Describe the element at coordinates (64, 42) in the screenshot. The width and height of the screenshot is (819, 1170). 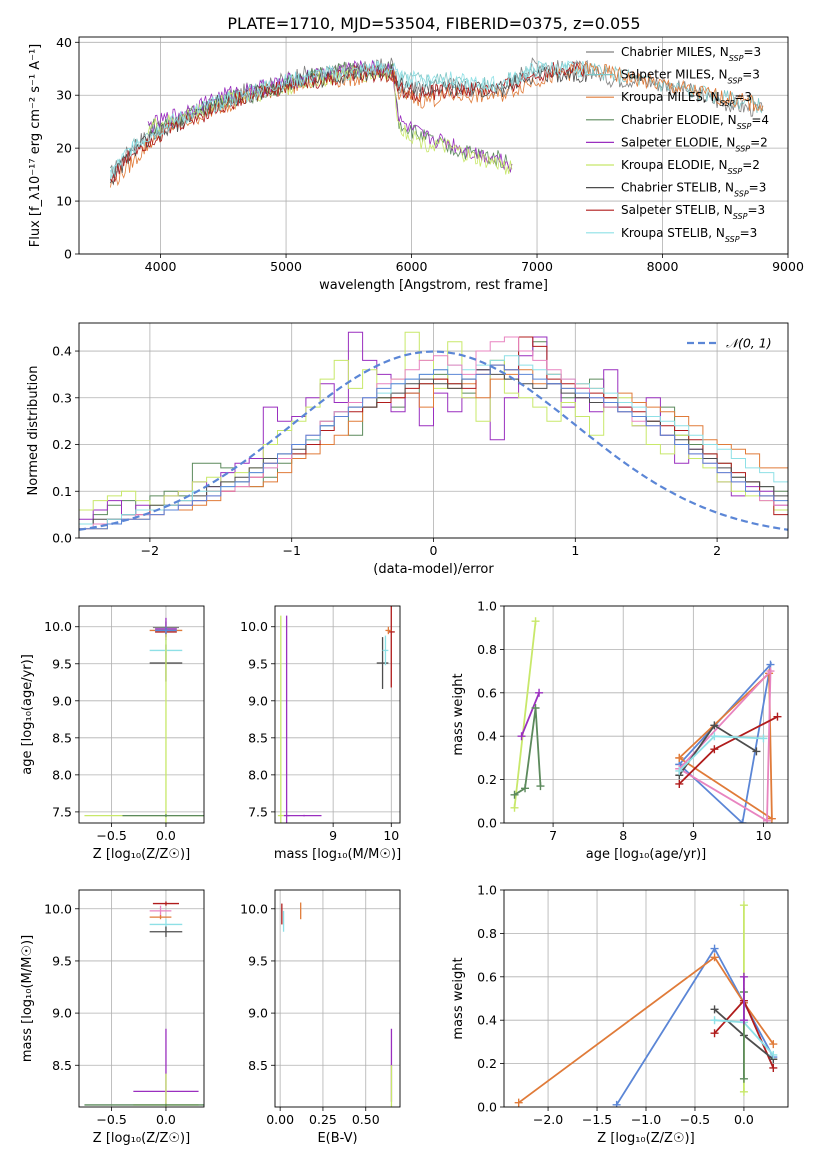
I see `spectrum-y-tick-label: 40` at that location.